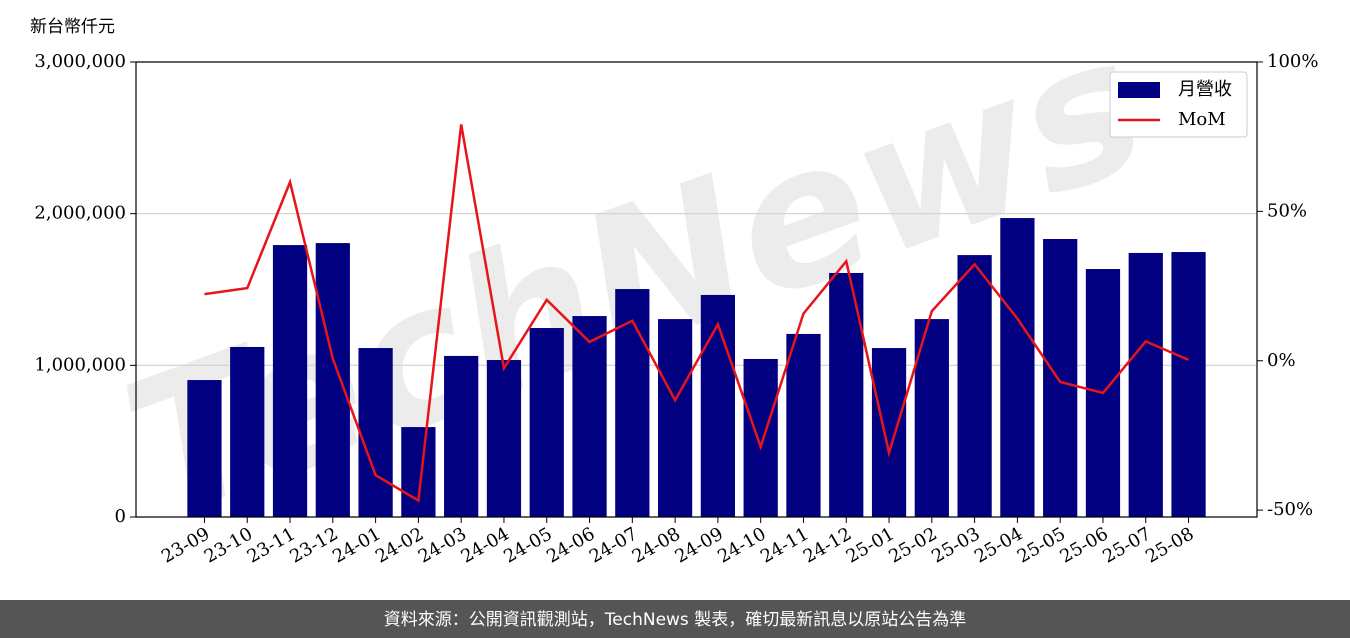 This screenshot has height=638, width=1350. I want to click on y-tick-label: 1,000,000, so click(80, 364).